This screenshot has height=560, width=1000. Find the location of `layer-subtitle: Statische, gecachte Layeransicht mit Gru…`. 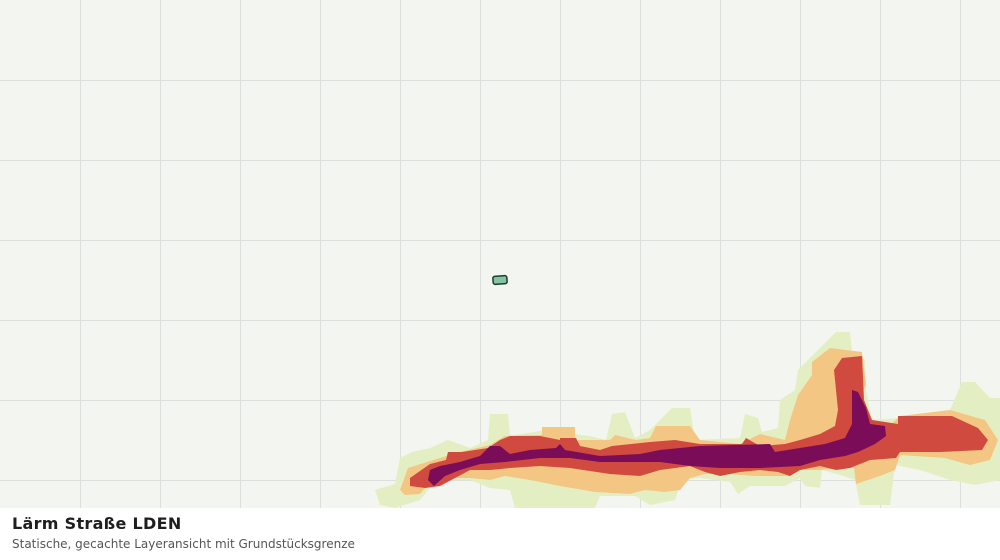

layer-subtitle: Statische, gecachte Layeransicht mit Gru… is located at coordinates (183, 544).